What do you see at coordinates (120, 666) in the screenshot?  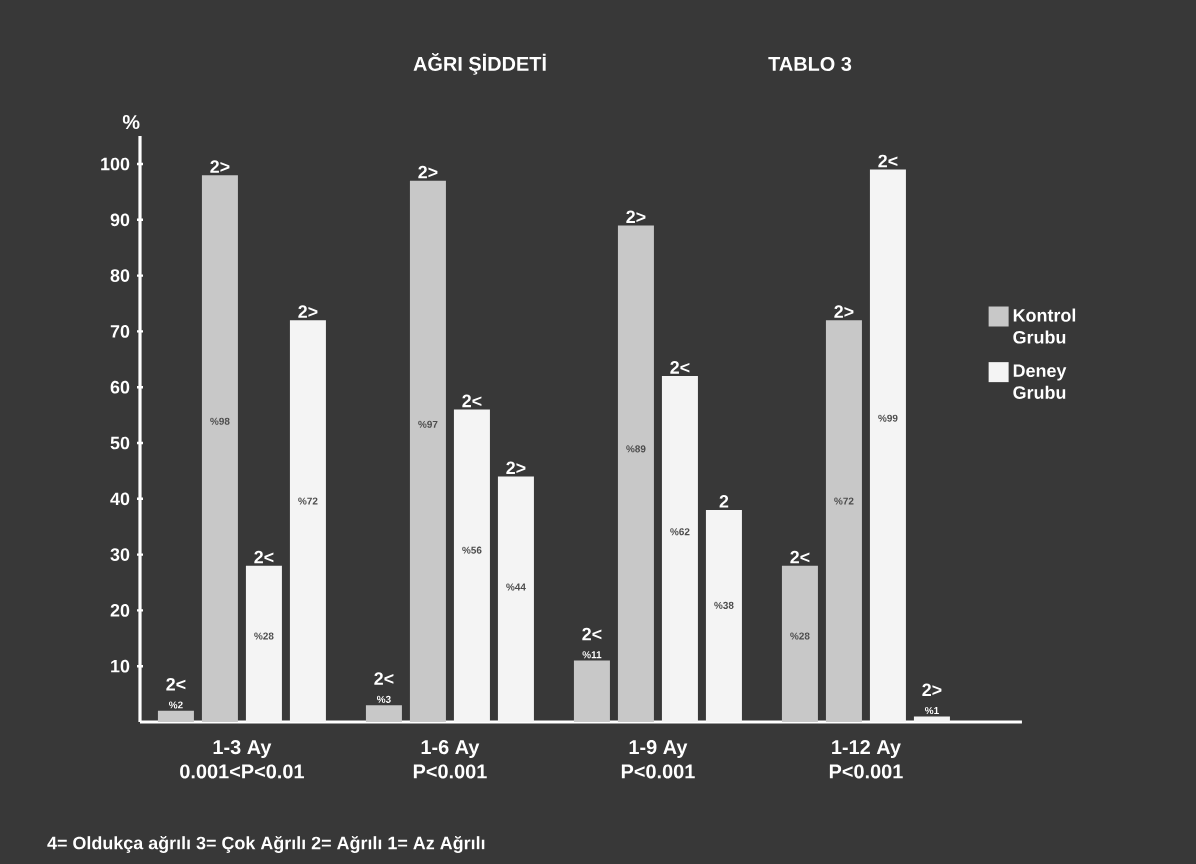 I see `y-tick-label: 10` at bounding box center [120, 666].